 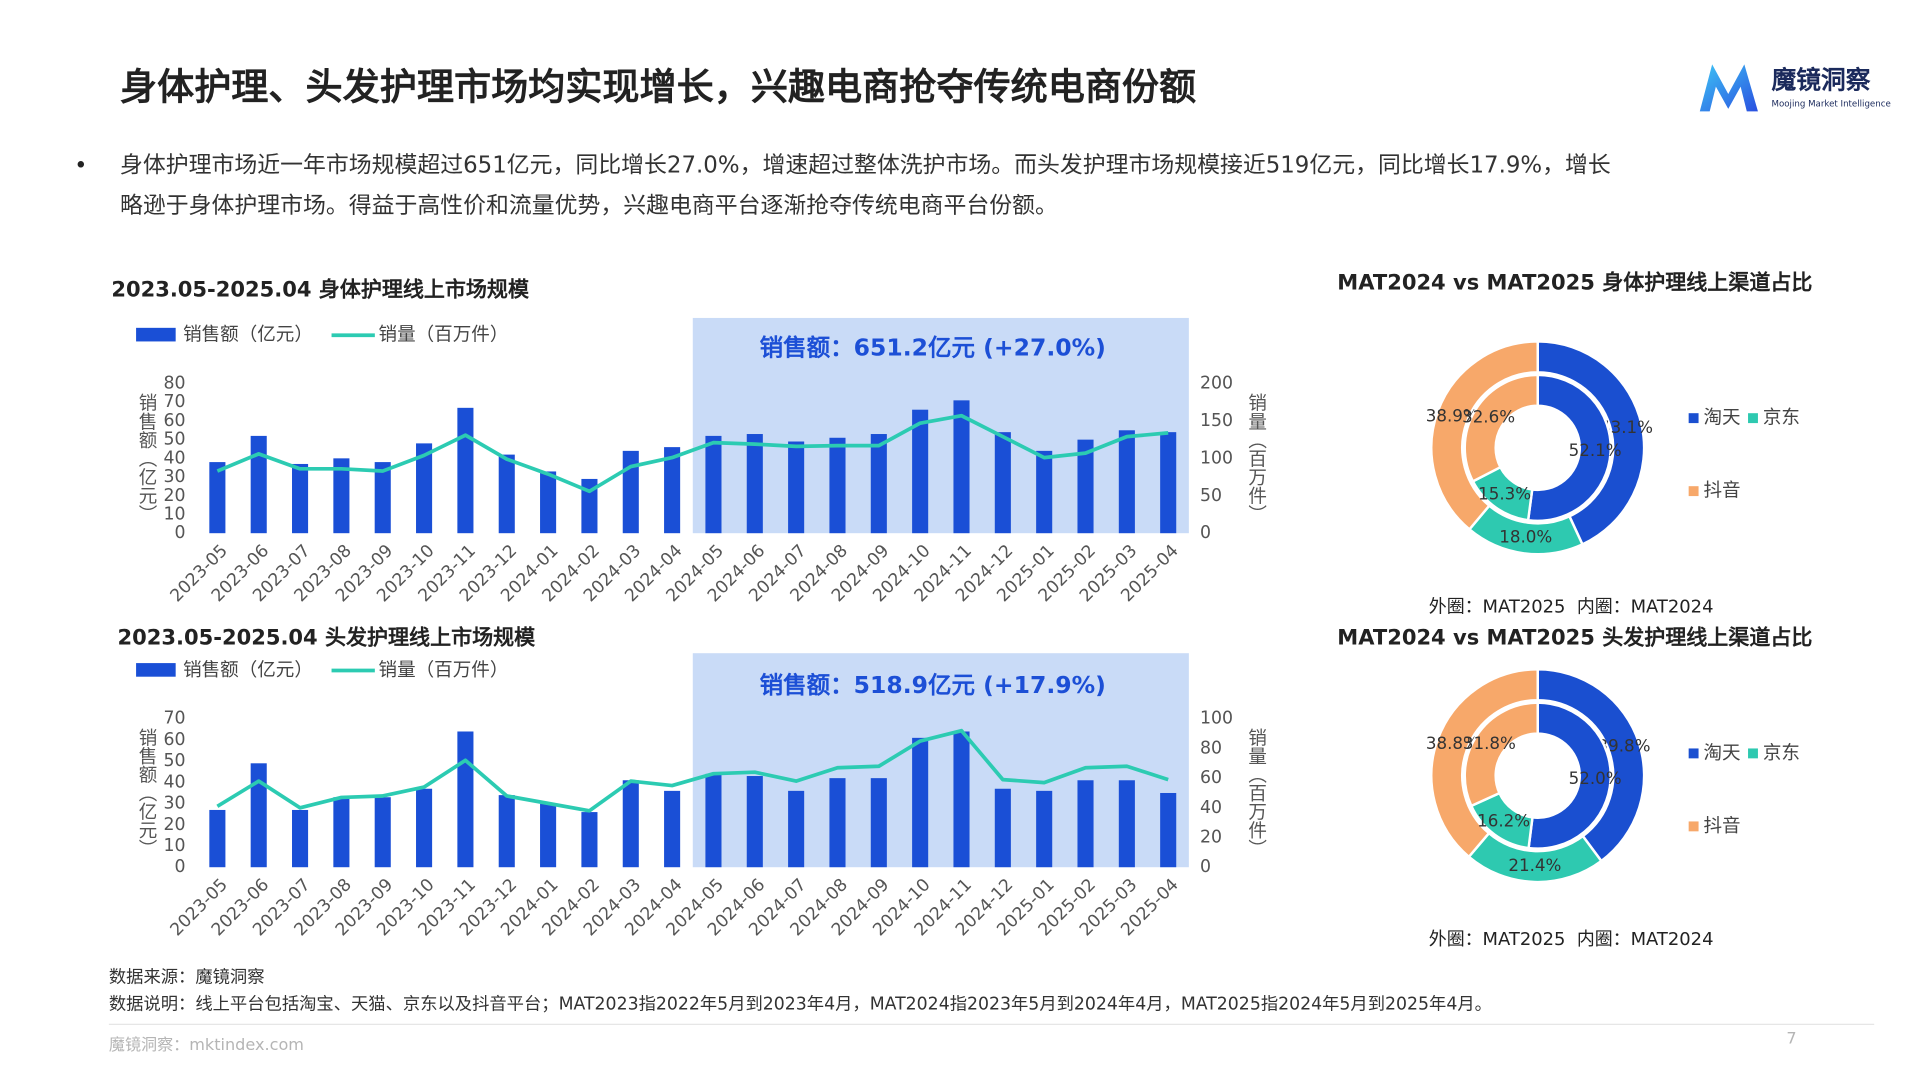 What do you see at coordinates (1503, 820) in the screenshot?
I see `data-label: 16.2%` at bounding box center [1503, 820].